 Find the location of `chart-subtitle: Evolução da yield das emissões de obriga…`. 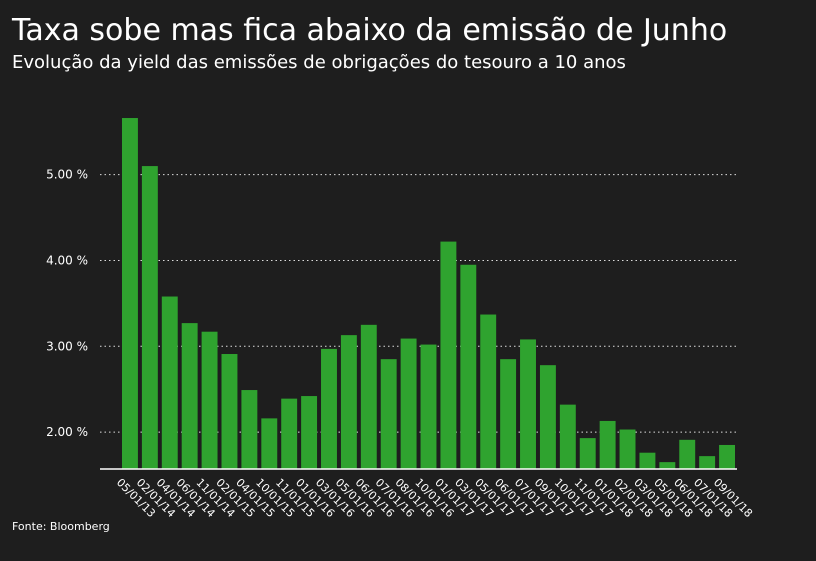

chart-subtitle: Evolução da yield das emissões de obriga… is located at coordinates (319, 62).